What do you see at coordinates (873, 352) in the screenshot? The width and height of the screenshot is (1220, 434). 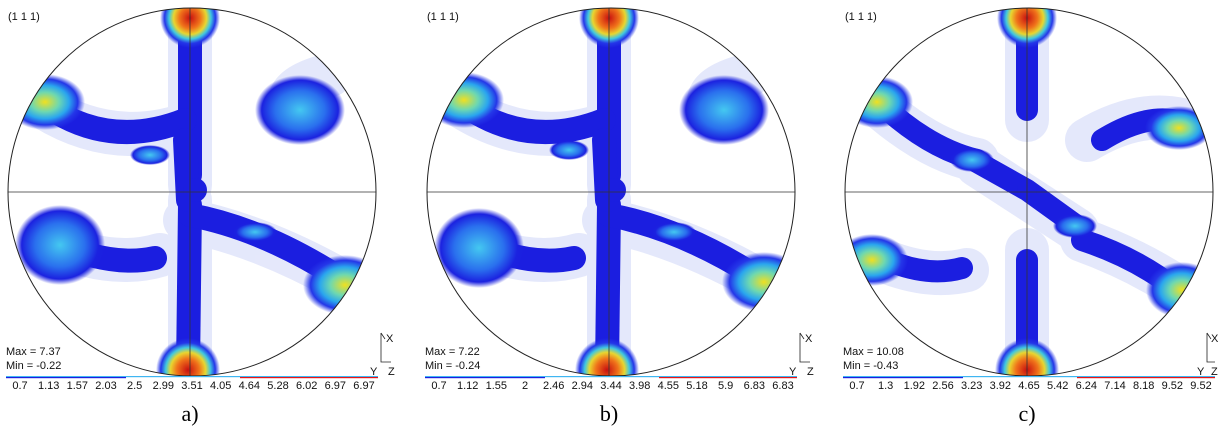 I see `max-value: Max = 10.08` at bounding box center [873, 352].